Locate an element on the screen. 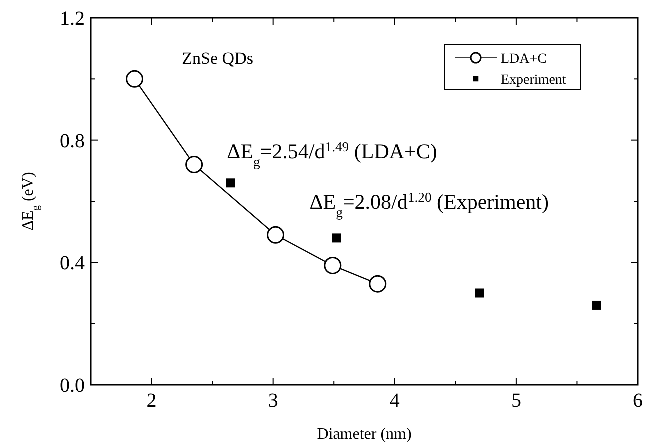  legend-label: Experiment is located at coordinates (533, 80).